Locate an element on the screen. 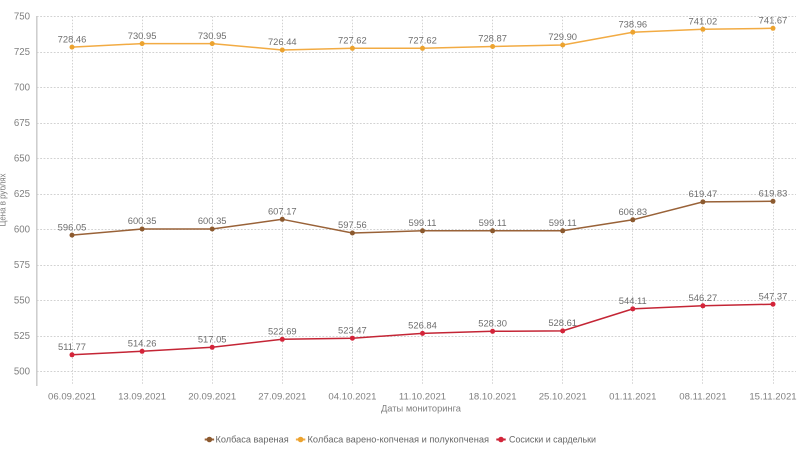  svg-text: 511.77 is located at coordinates (72, 346).